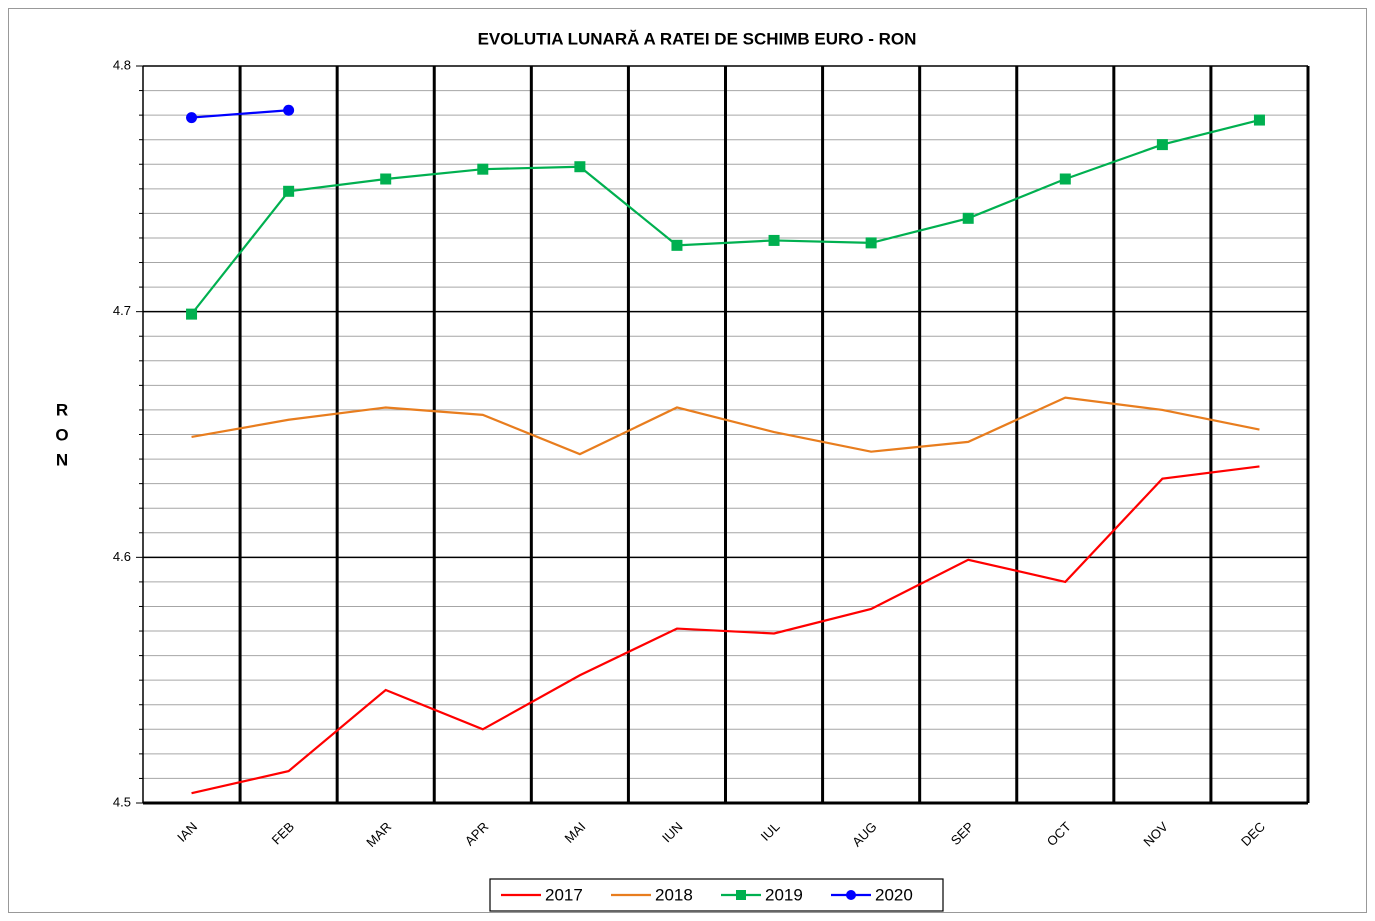  What do you see at coordinates (674, 894) in the screenshot?
I see `legend-label: 2018` at bounding box center [674, 894].